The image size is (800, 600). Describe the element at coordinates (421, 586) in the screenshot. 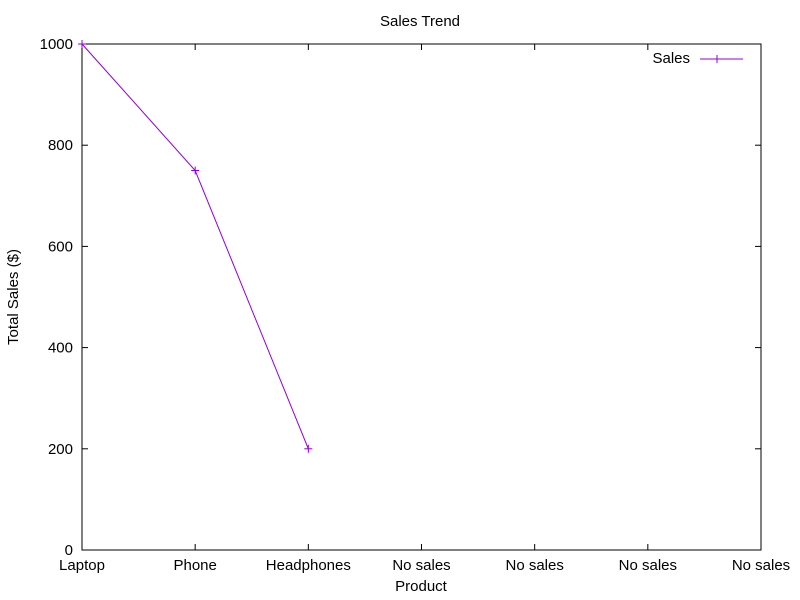

I see `x-axis-label: Product` at that location.